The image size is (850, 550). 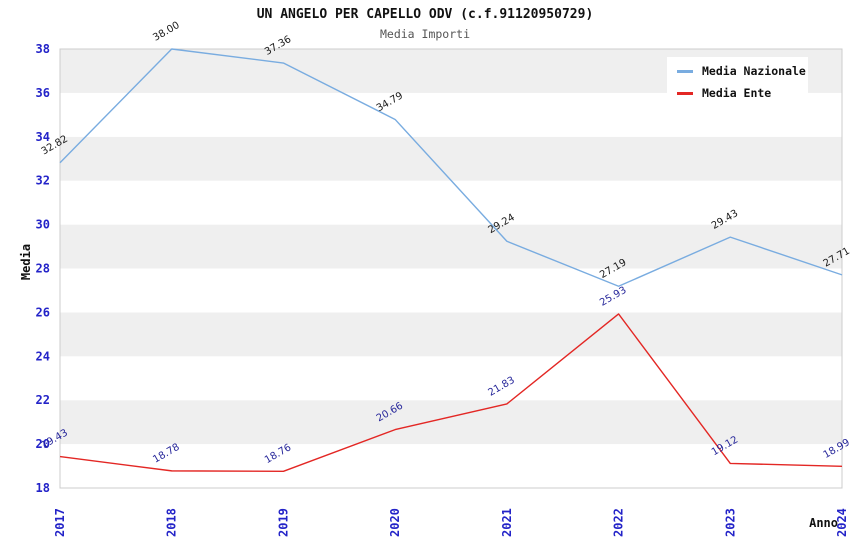 I want to click on legend-label-media-nazionale: Media Nazionale, so click(x=754, y=71).